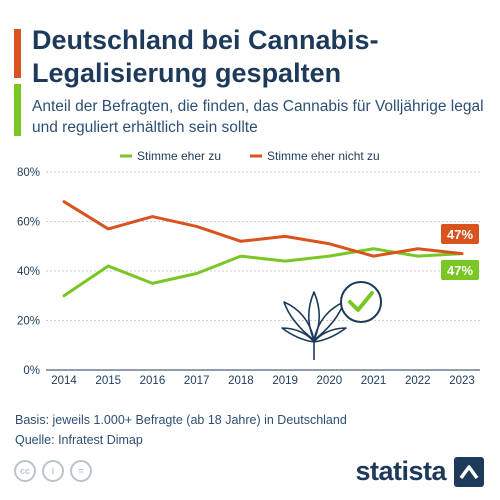 The image size is (500, 500). I want to click on x-tick-label: 2020, so click(330, 381).